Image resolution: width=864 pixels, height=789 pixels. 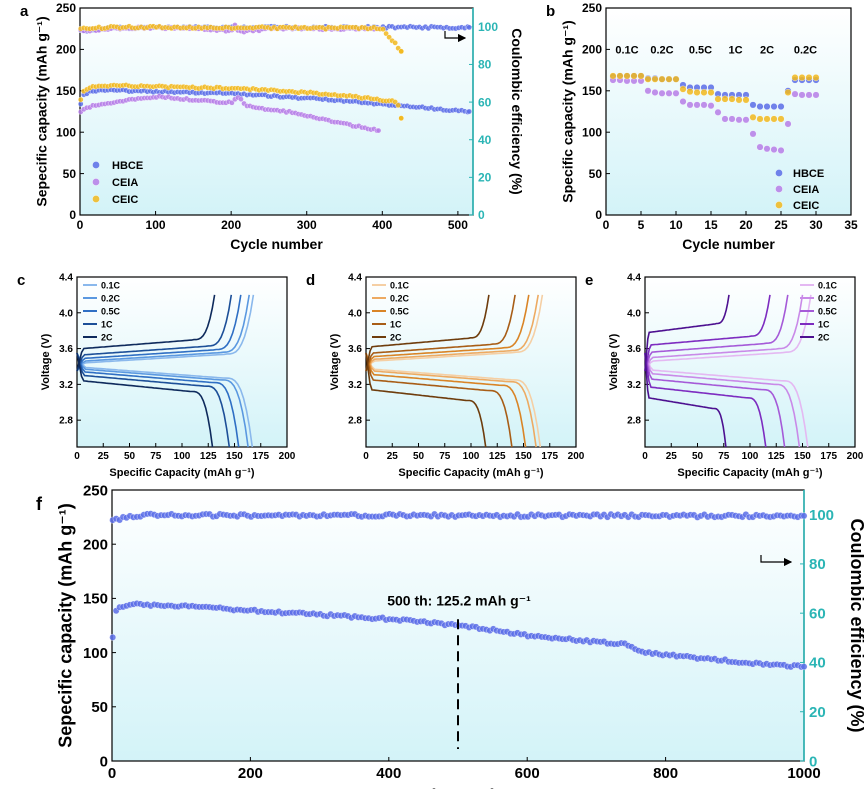 I want to click on x-axis-label: Cycle number, so click(x=276, y=244).